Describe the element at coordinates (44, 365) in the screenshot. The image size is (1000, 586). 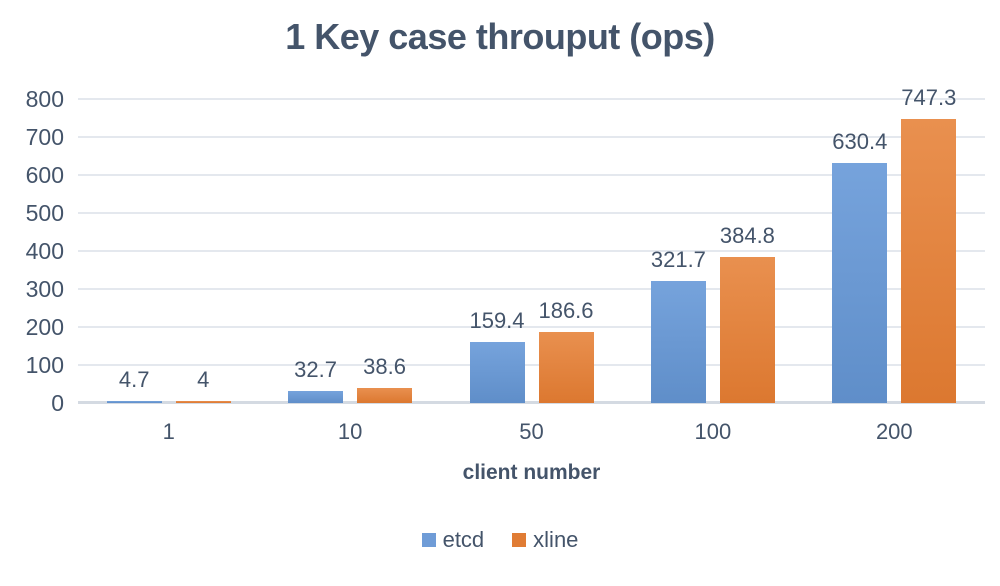
I see `y-axis-tick-label: 100` at that location.